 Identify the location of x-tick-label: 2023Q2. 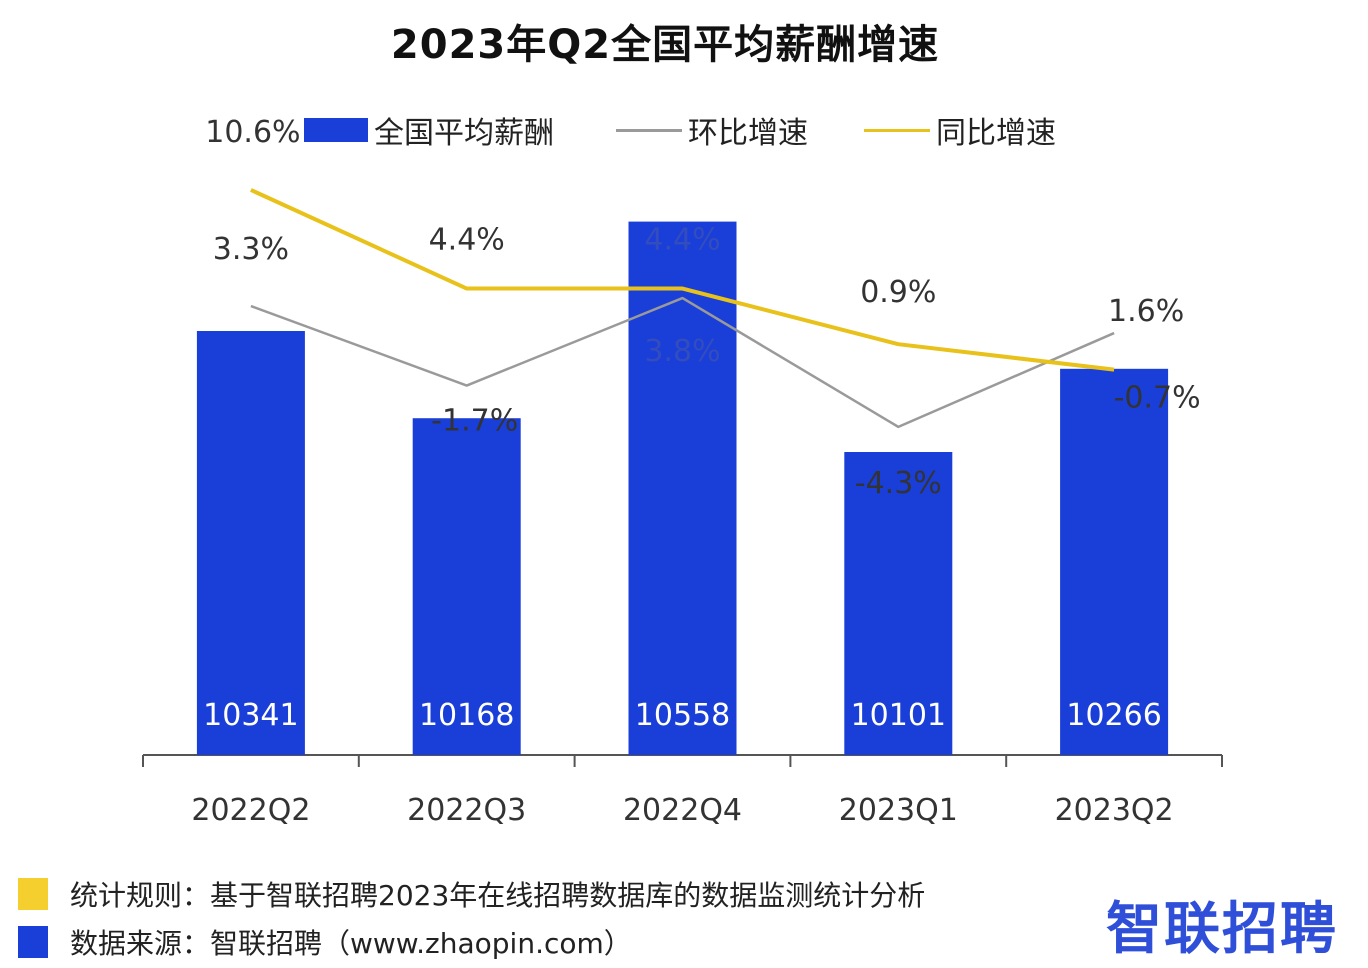
(1114, 810).